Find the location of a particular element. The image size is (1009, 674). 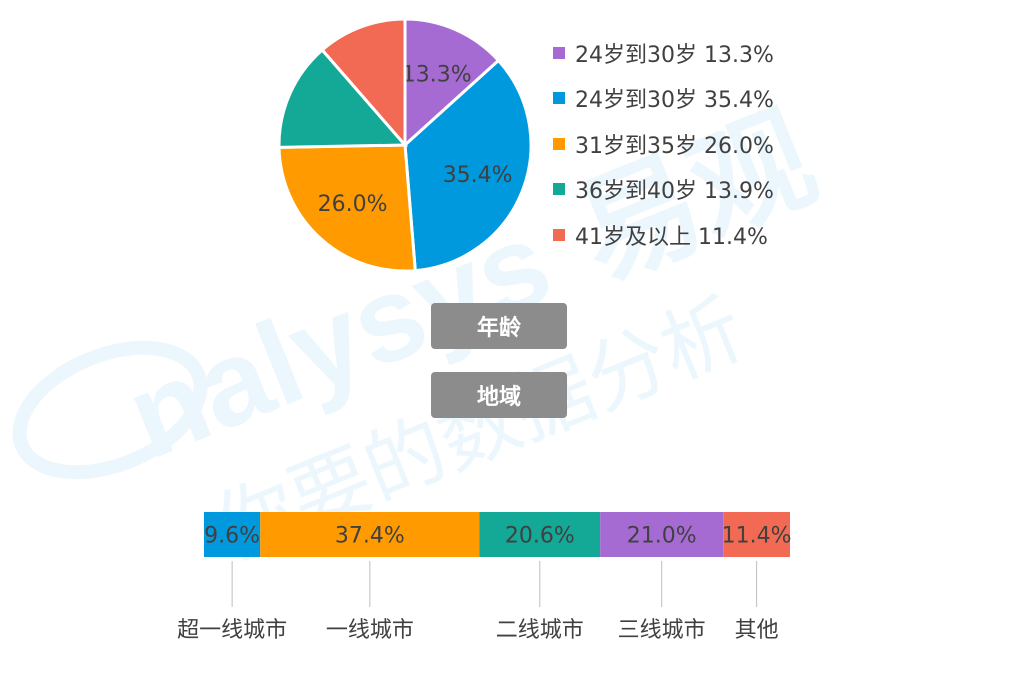

legend-label: 31岁到35岁 26.0% is located at coordinates (674, 146).